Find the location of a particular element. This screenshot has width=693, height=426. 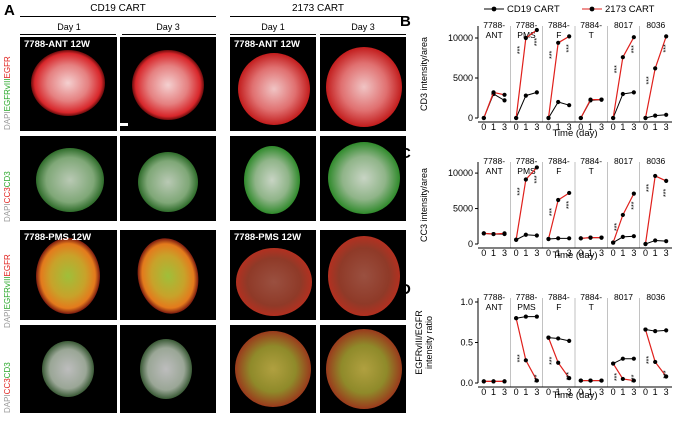

stain-egfr: EGFR is located at coordinates (7, 67).